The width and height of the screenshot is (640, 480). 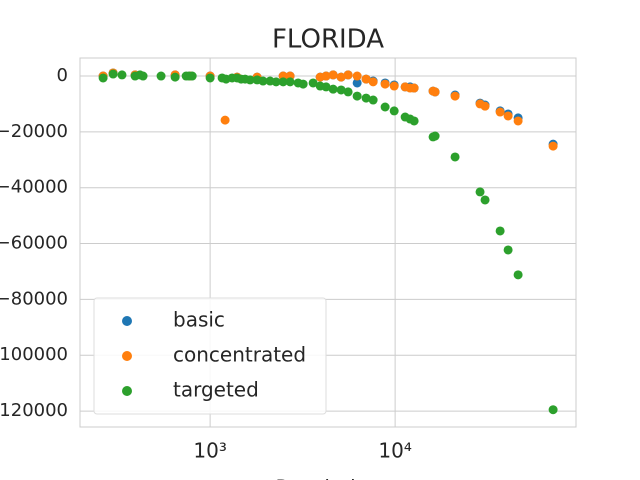 I want to click on legend-label: targeted, so click(x=216, y=390).